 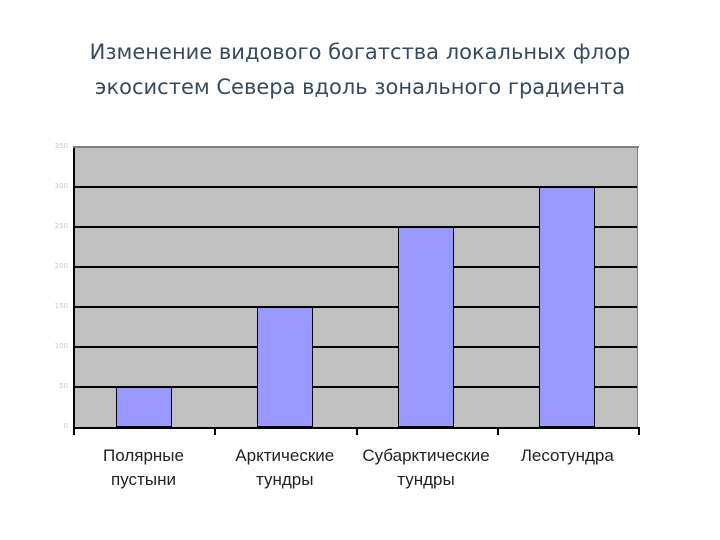 I want to click on y-tick-label: 250, so click(x=61, y=226).